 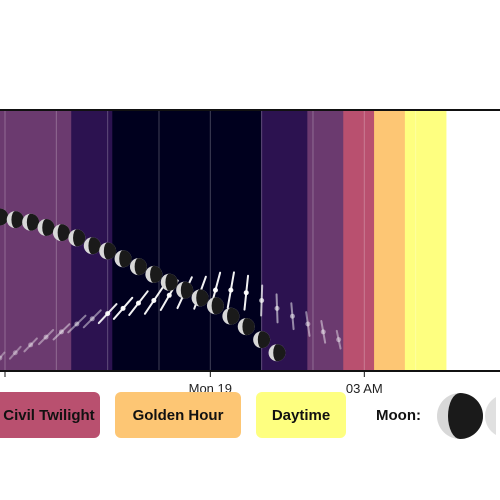 I want to click on legend-civil-twilight-label: Civil Twilight, so click(x=49, y=415).